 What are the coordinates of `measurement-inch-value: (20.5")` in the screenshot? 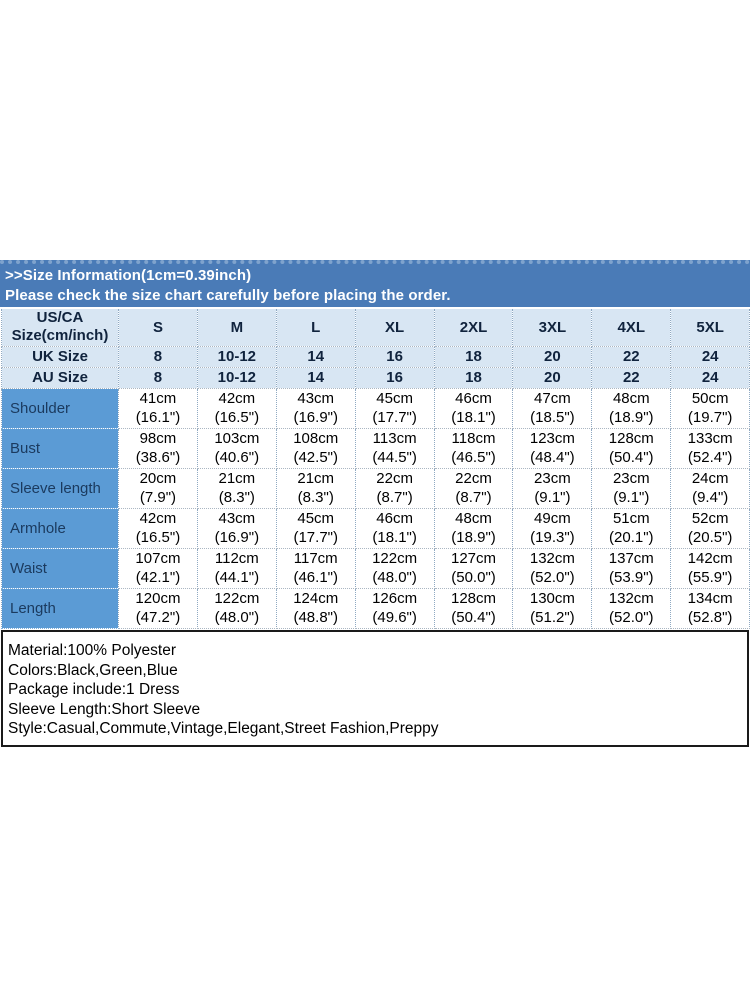 It's located at (710, 537).